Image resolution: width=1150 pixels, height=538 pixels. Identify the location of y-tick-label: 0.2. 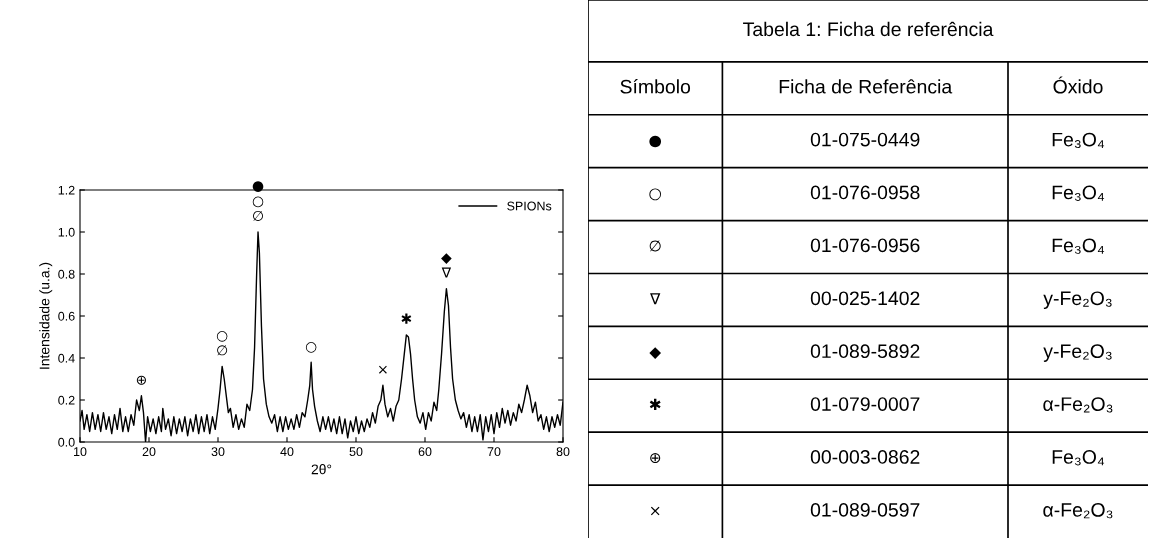
(66, 400).